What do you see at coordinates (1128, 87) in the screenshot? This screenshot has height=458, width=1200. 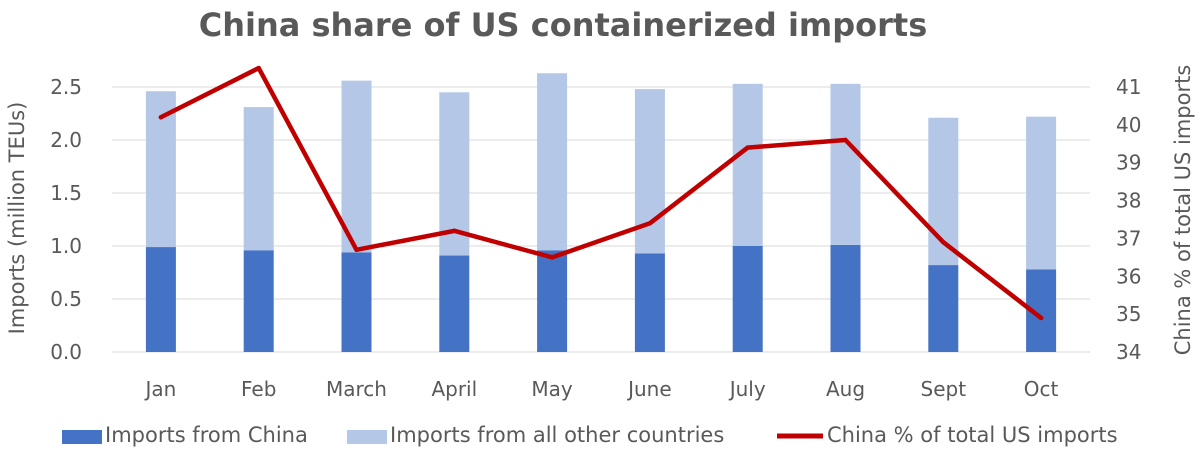 I see `y2-tick-label: 41` at bounding box center [1128, 87].